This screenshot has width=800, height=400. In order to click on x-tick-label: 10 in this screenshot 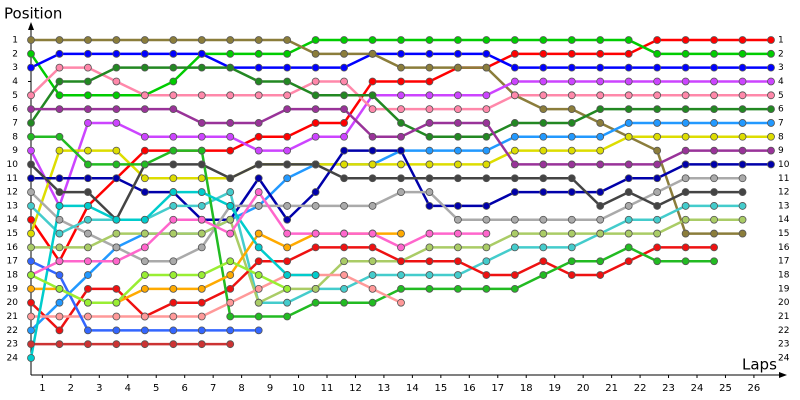, I will do `click(298, 388)`.